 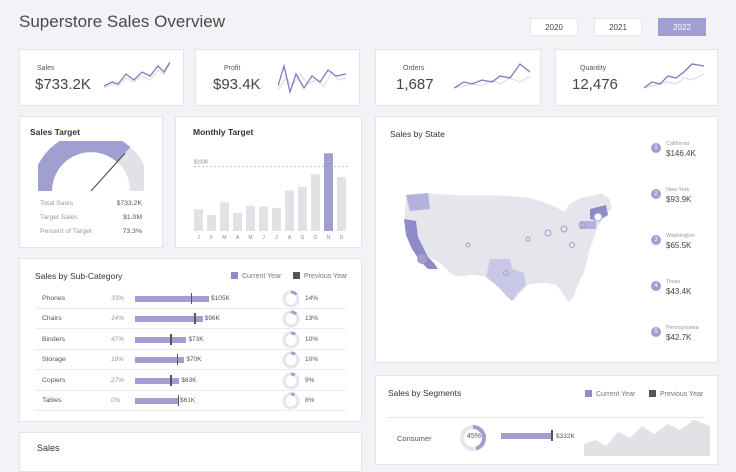 I want to click on year-2020-button: 2020, so click(x=554, y=27).